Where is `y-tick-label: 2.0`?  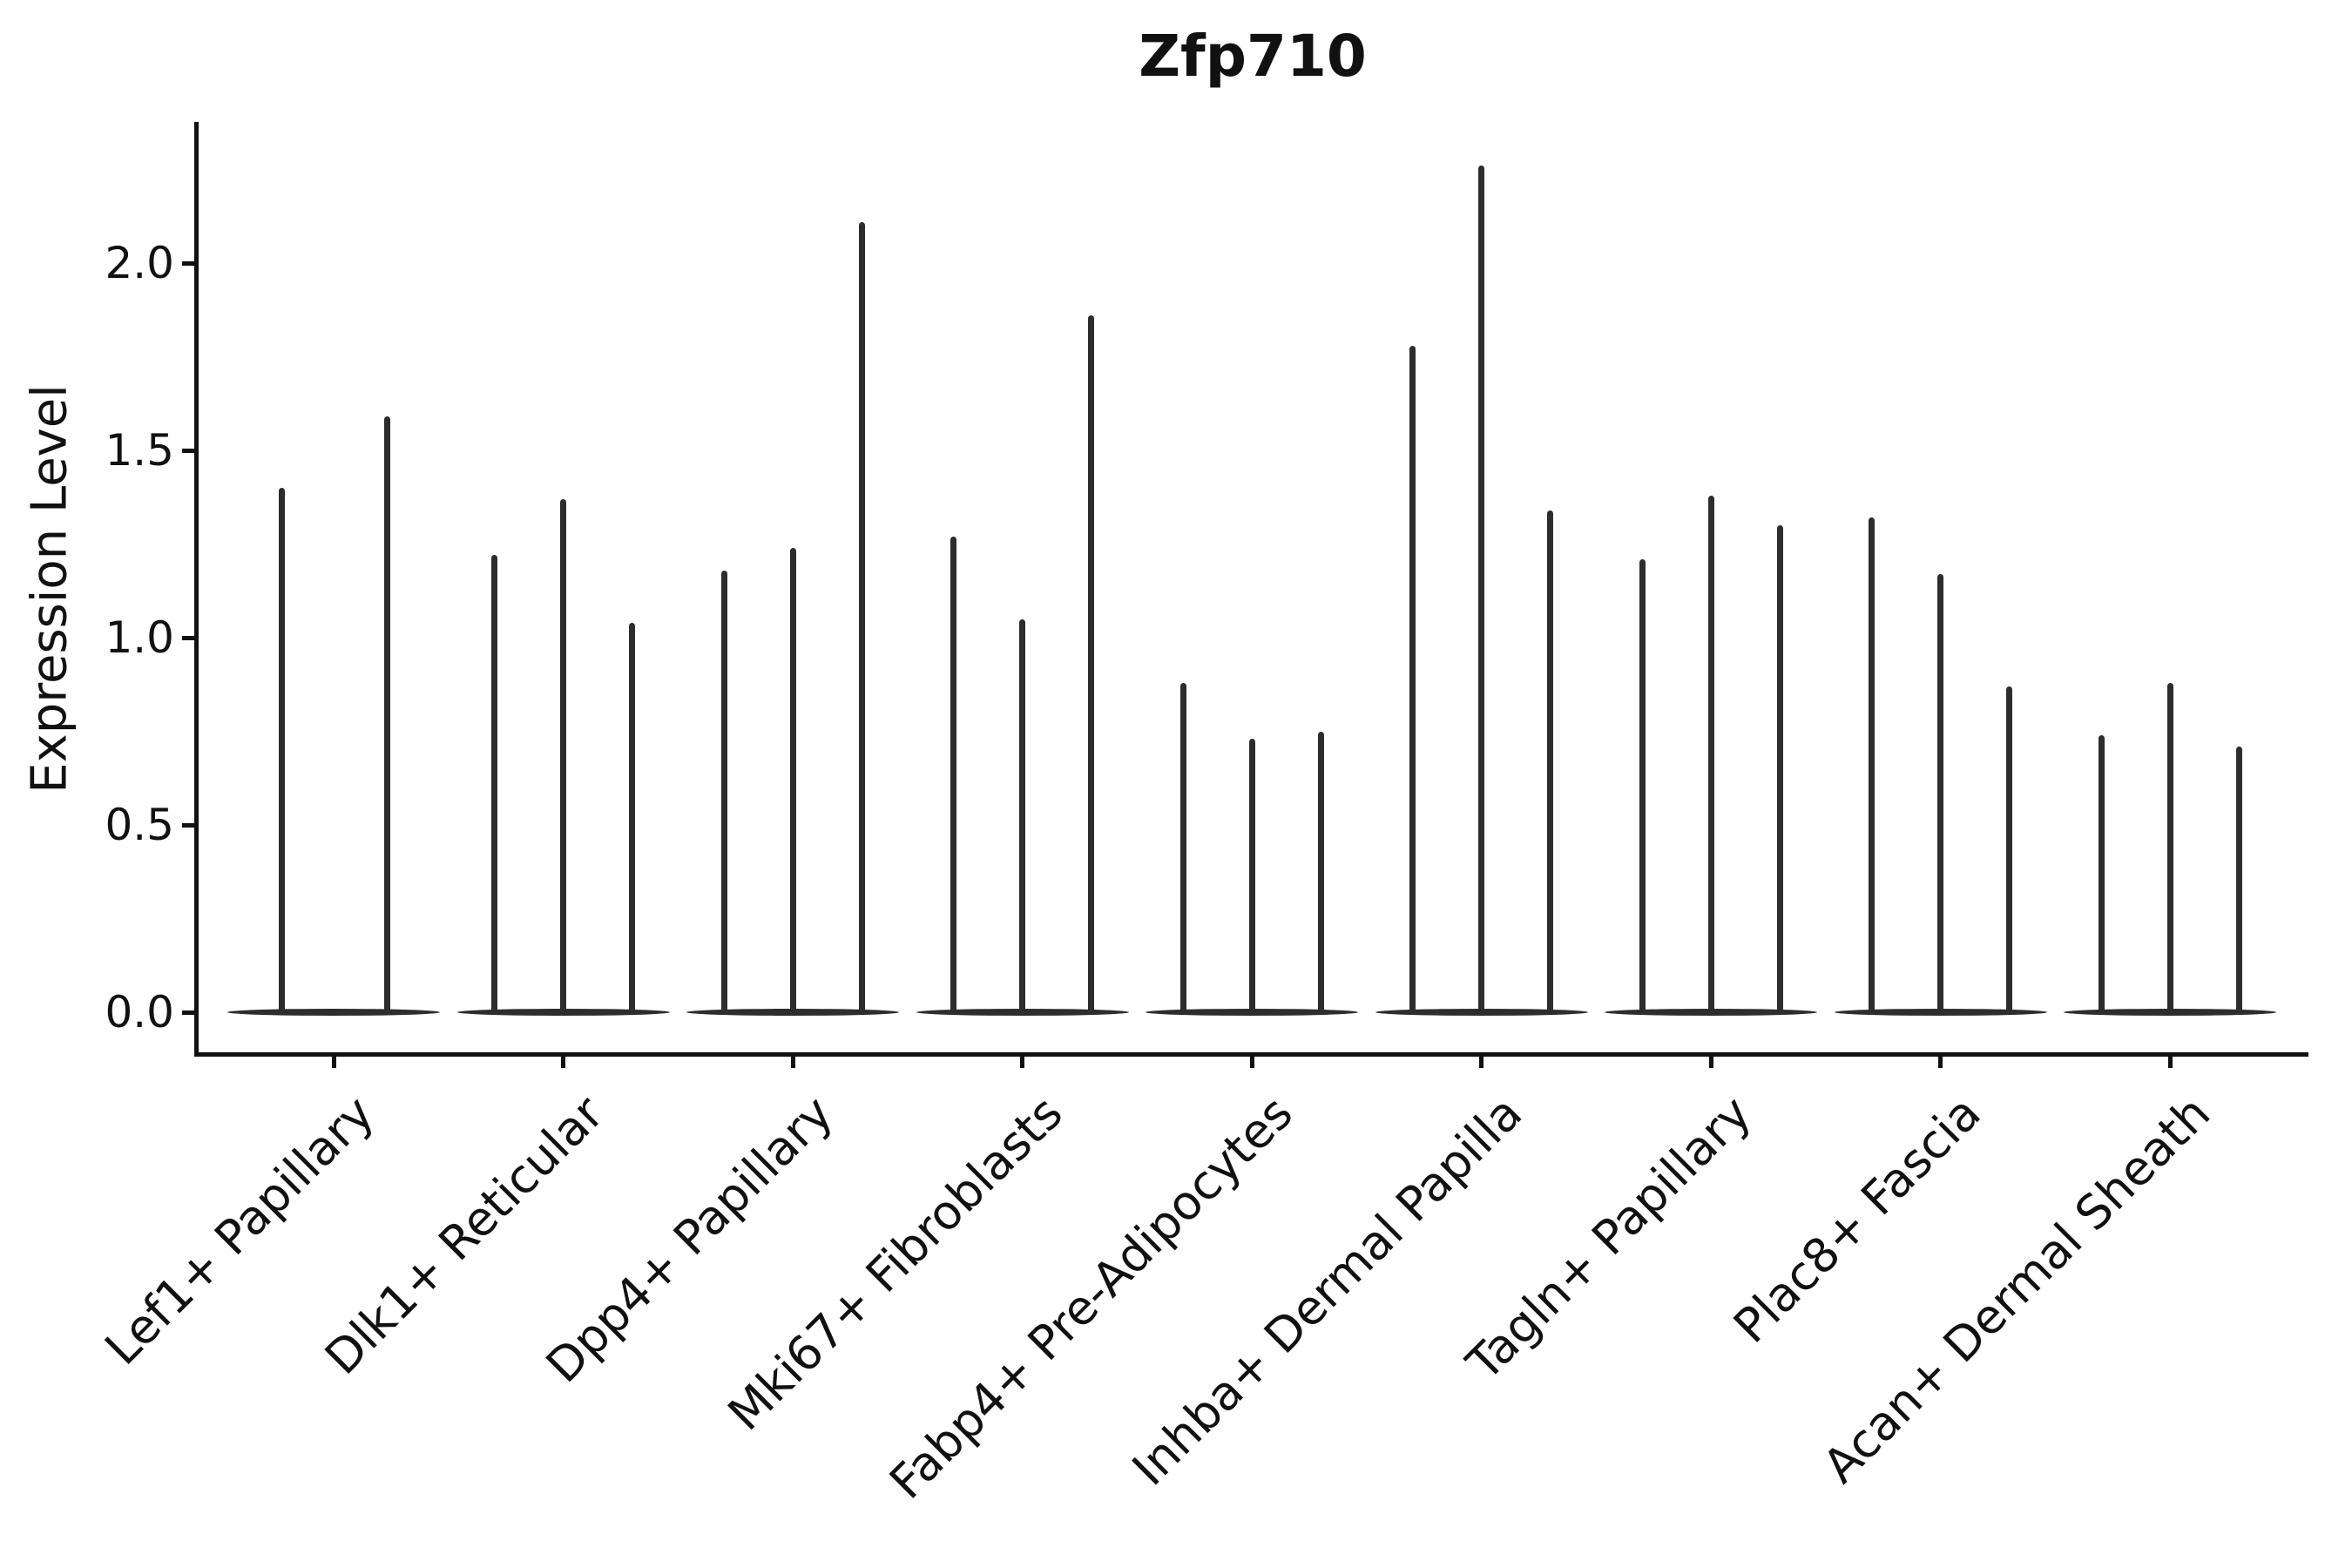
y-tick-label: 2.0 is located at coordinates (139, 263).